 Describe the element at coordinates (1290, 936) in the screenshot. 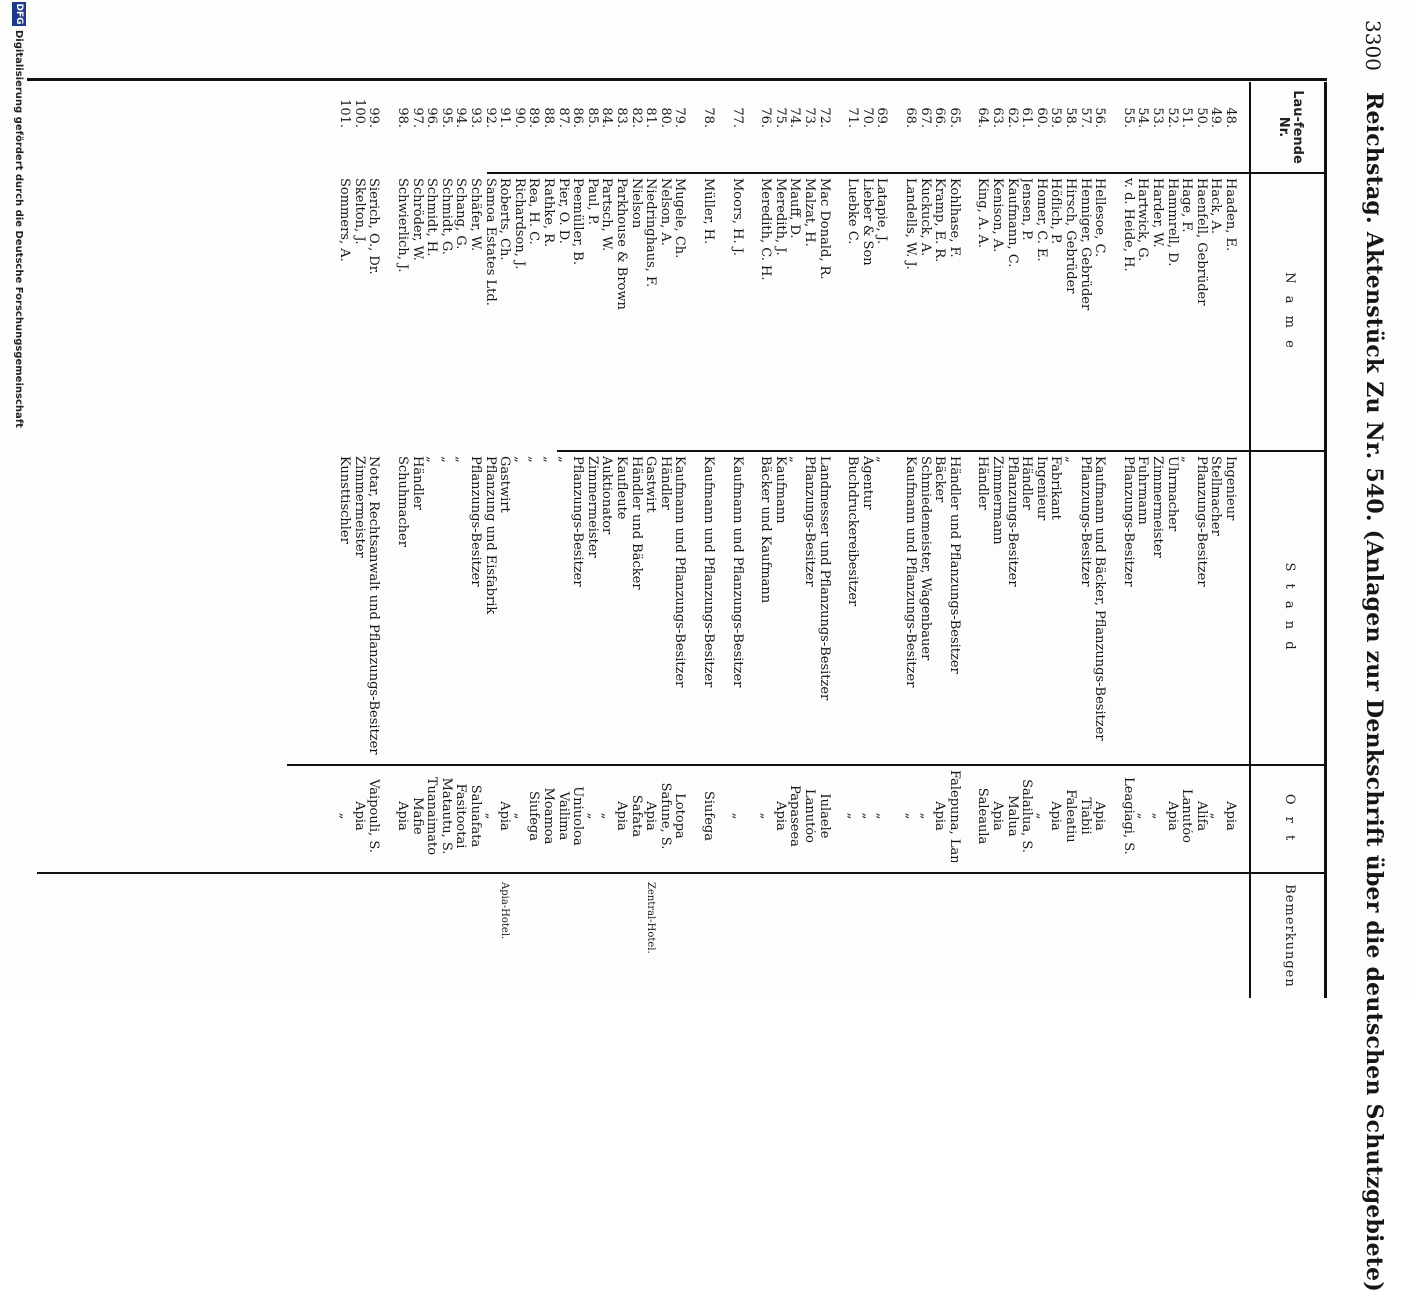

I see `header-bemerkungen: Bemerkungen` at that location.